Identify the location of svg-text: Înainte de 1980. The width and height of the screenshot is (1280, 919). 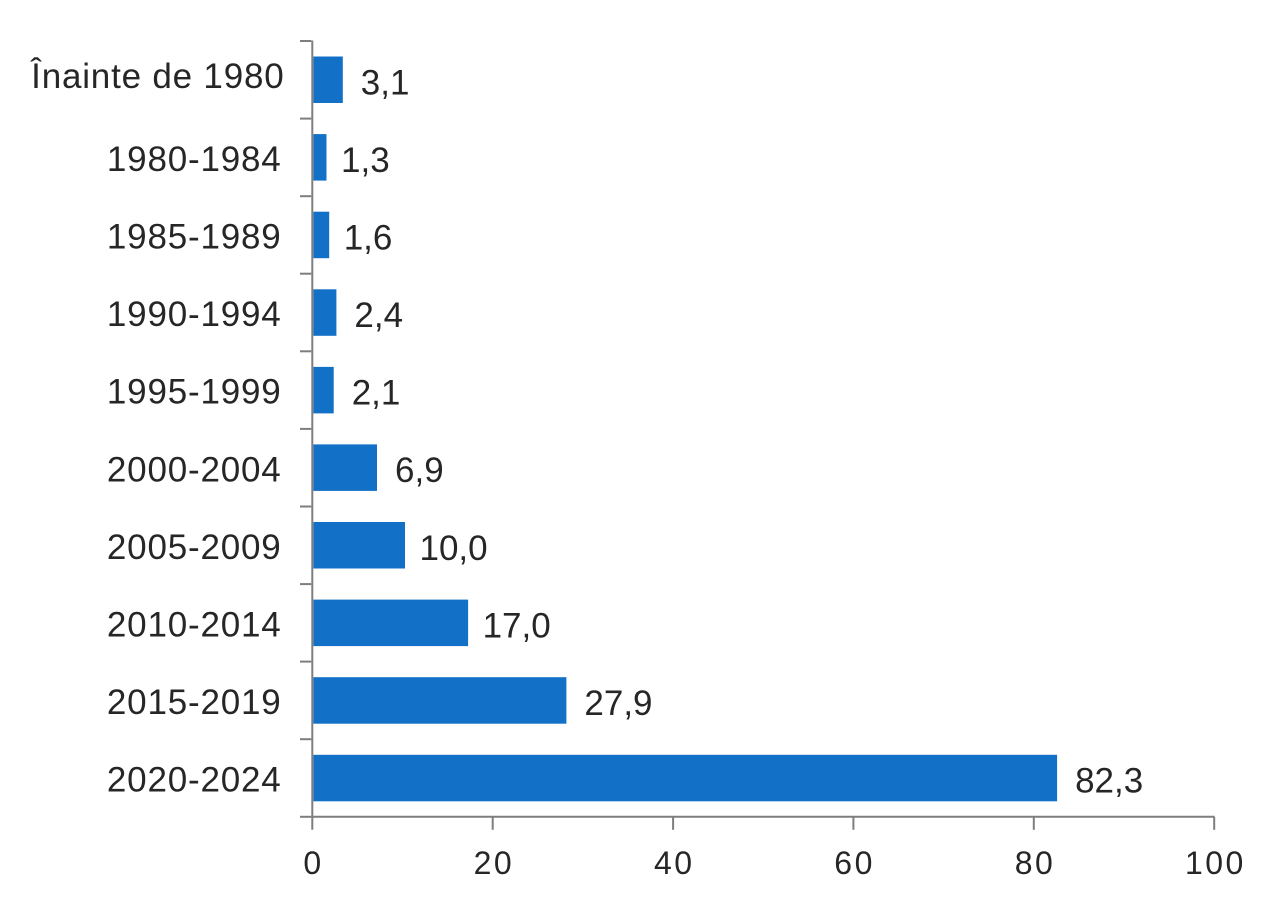
(157, 76).